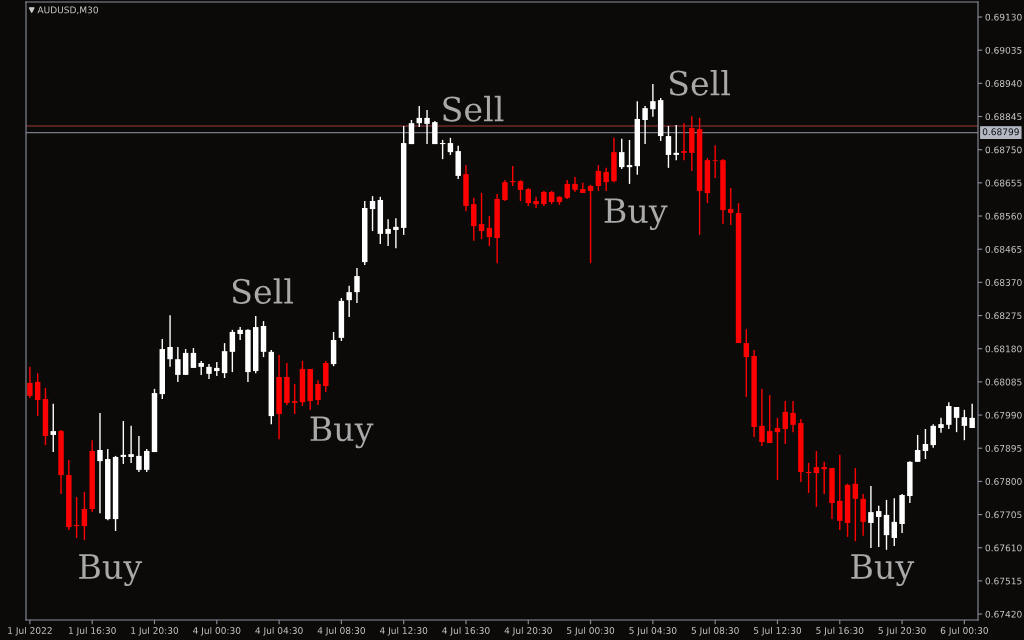 This screenshot has height=640, width=1024. What do you see at coordinates (30, 631) in the screenshot?
I see `x-tick-label: 1 Jul 2022` at bounding box center [30, 631].